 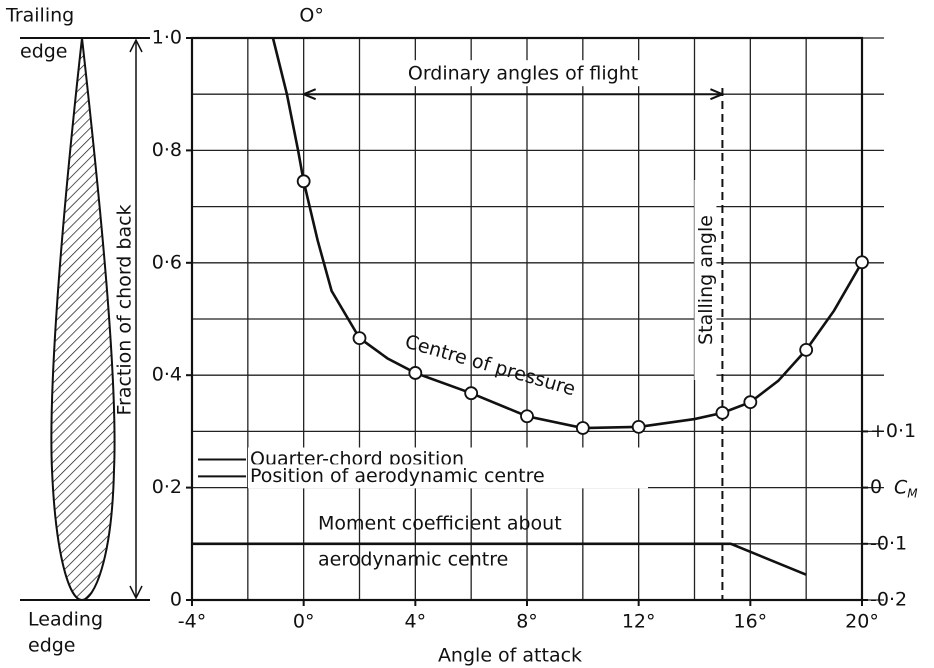 What do you see at coordinates (176, 600) in the screenshot?
I see `y-tick-label: 0` at bounding box center [176, 600].